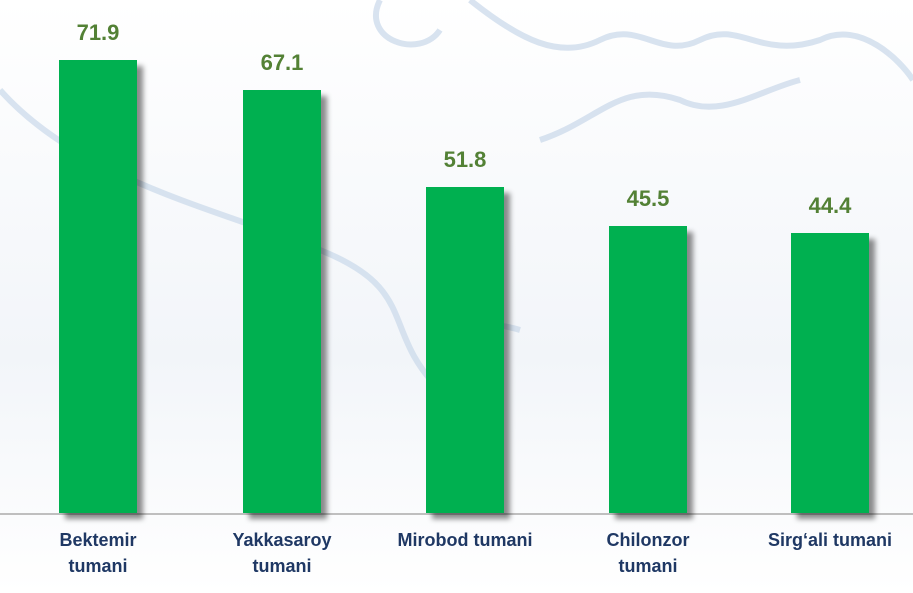 Image resolution: width=913 pixels, height=593 pixels. Describe the element at coordinates (465, 159) in the screenshot. I see `data-label: 51.8` at that location.